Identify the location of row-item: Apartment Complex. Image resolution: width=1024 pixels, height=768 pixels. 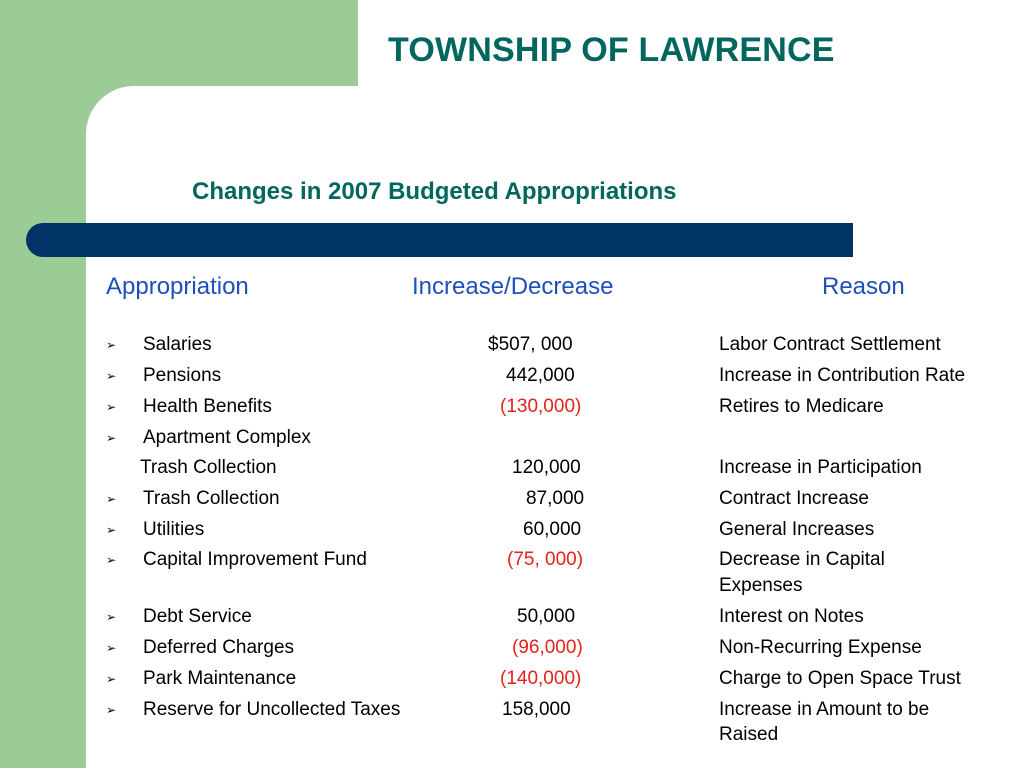
(227, 437).